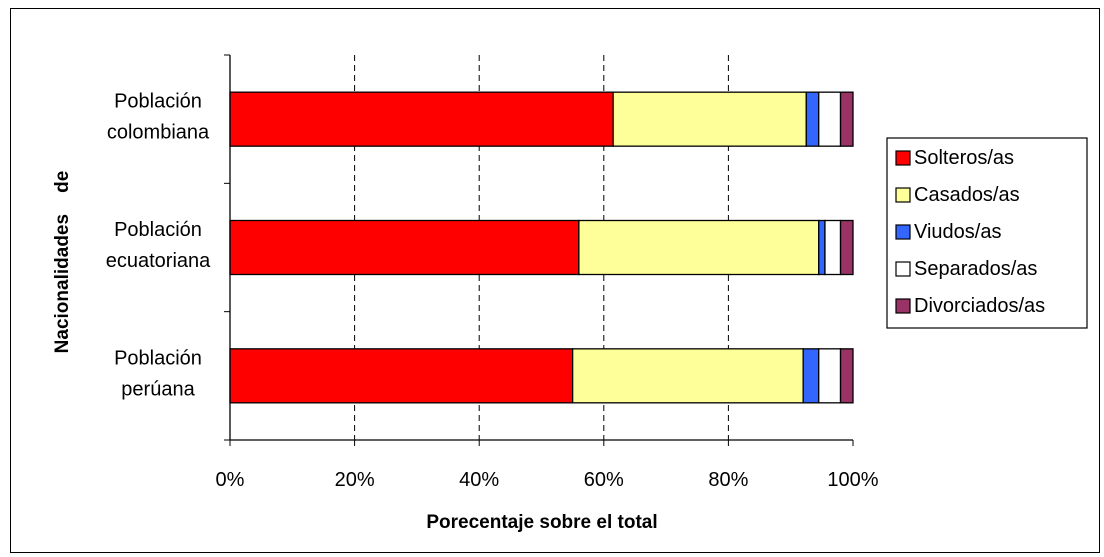 This screenshot has height=557, width=1104. Describe the element at coordinates (975, 269) in the screenshot. I see `legend-label: Separados/as` at that location.